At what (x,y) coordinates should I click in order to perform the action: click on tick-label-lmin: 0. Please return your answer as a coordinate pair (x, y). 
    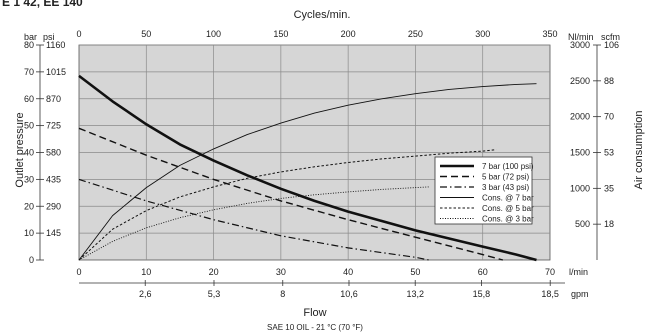
    Looking at the image, I should click on (78, 272).